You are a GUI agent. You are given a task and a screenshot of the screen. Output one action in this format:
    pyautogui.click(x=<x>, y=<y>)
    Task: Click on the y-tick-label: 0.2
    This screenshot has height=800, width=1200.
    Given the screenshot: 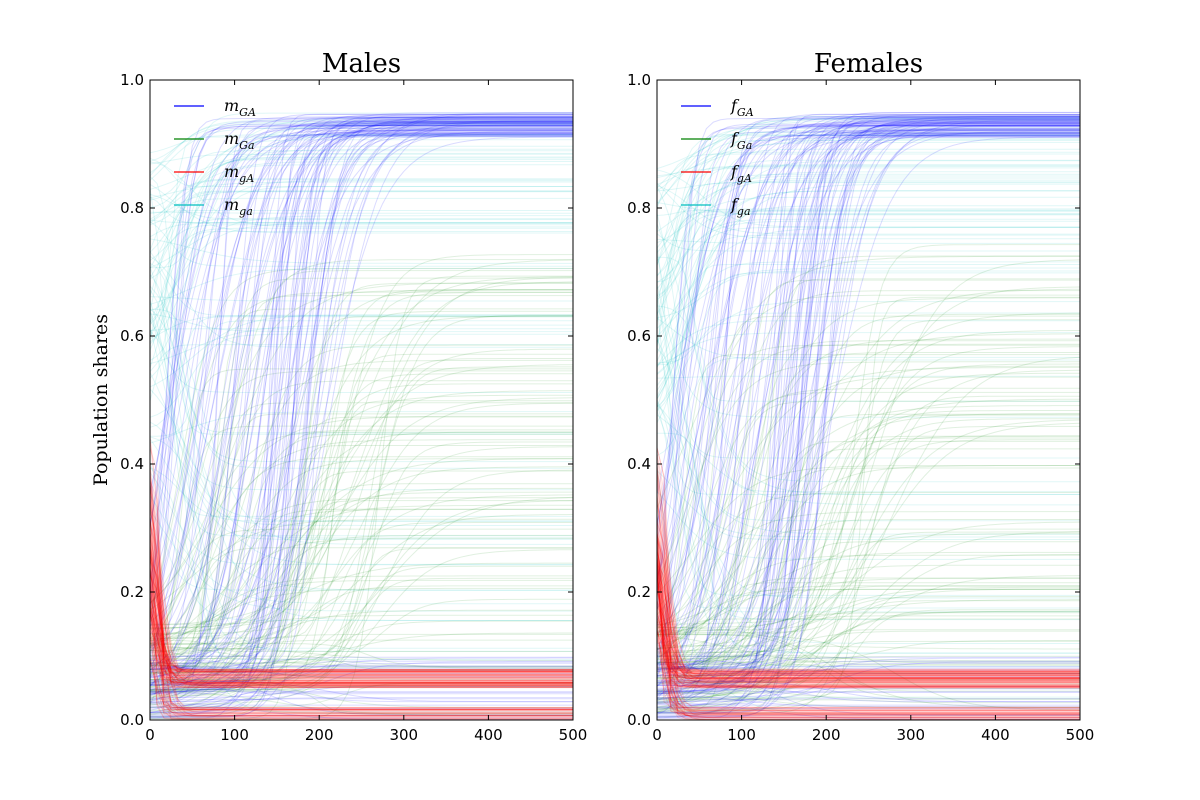 What is the action you would take?
    pyautogui.click(x=132, y=592)
    